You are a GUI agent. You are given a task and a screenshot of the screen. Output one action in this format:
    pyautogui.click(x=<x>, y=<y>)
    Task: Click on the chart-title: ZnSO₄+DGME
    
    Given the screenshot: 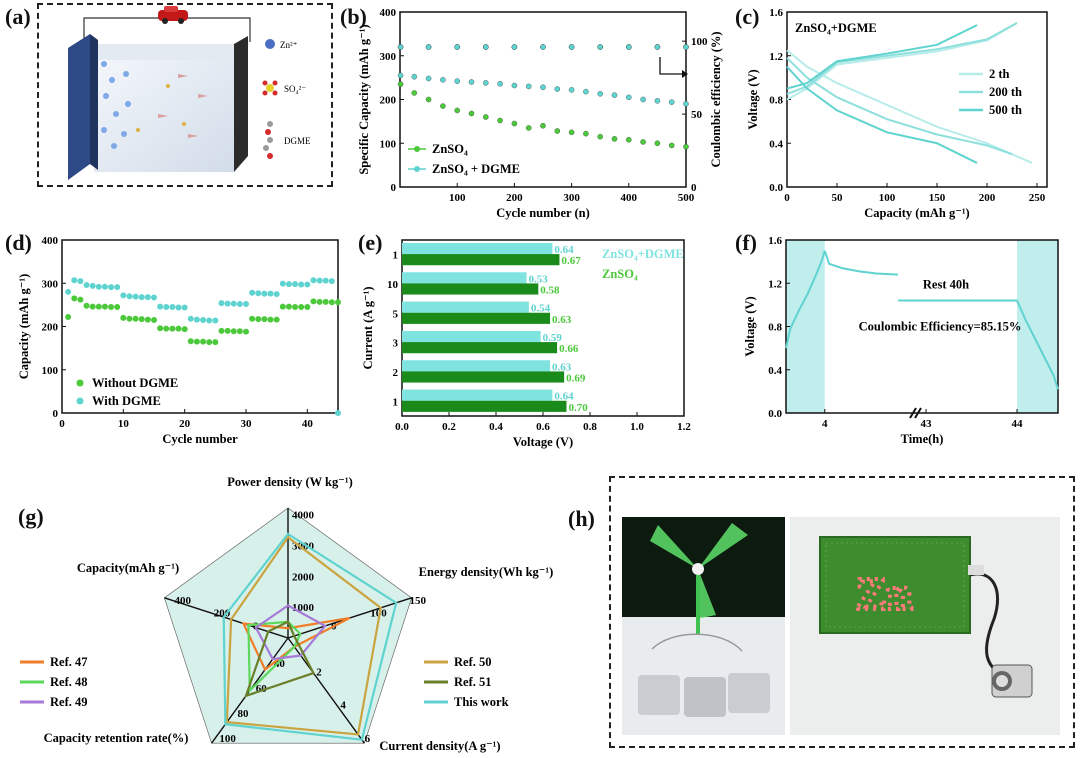 What is the action you would take?
    pyautogui.click(x=836, y=28)
    